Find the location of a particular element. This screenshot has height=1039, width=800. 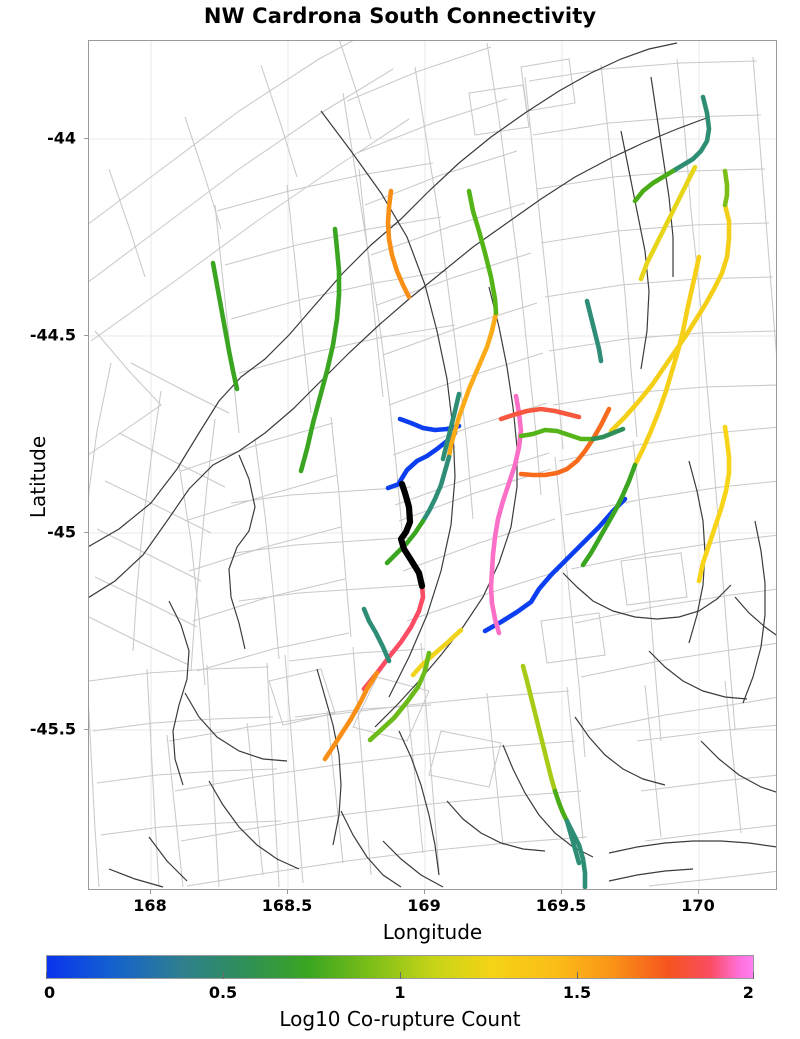

ytick-1: -44.5 is located at coordinates (52, 335).